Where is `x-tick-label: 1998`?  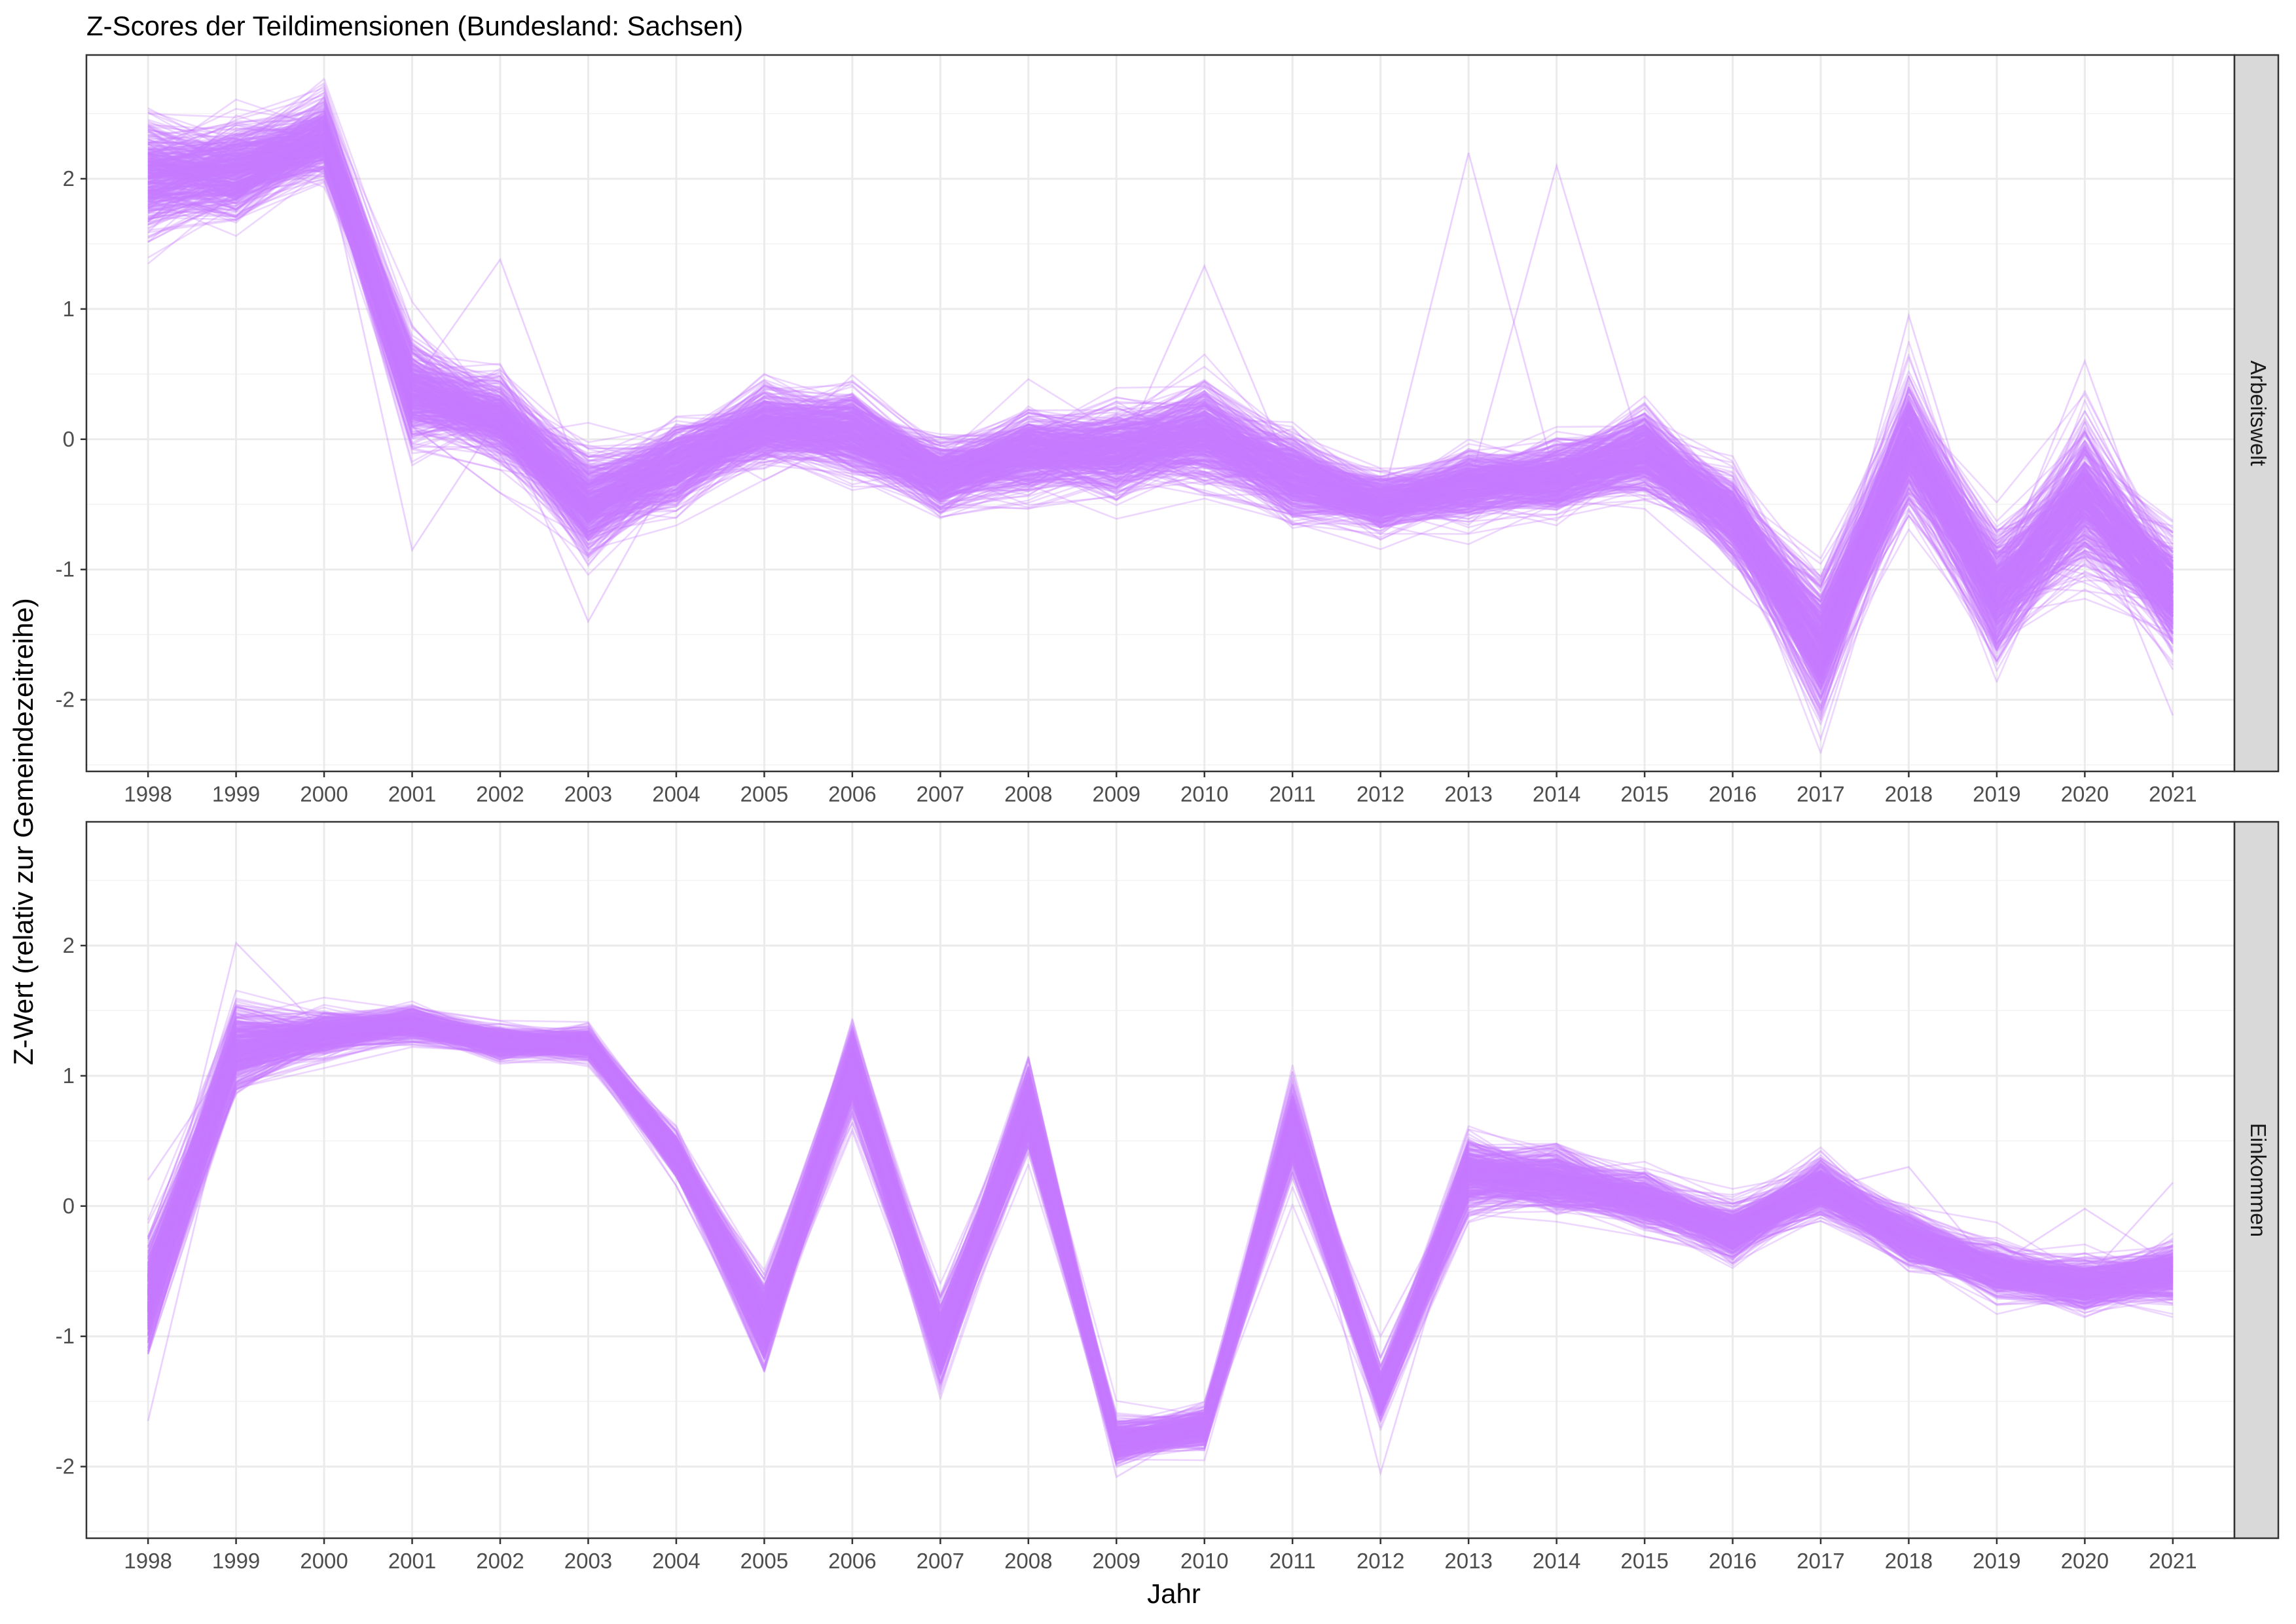
x-tick-label: 1998 is located at coordinates (148, 794).